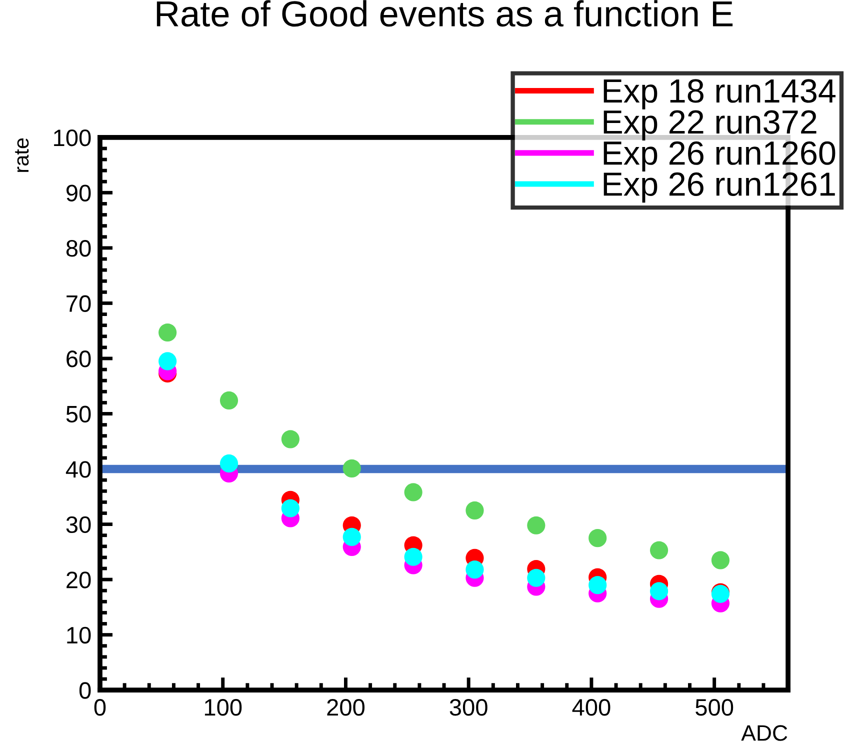 The image size is (859, 755). Describe the element at coordinates (223, 707) in the screenshot. I see `x-tick-label: 100` at that location.